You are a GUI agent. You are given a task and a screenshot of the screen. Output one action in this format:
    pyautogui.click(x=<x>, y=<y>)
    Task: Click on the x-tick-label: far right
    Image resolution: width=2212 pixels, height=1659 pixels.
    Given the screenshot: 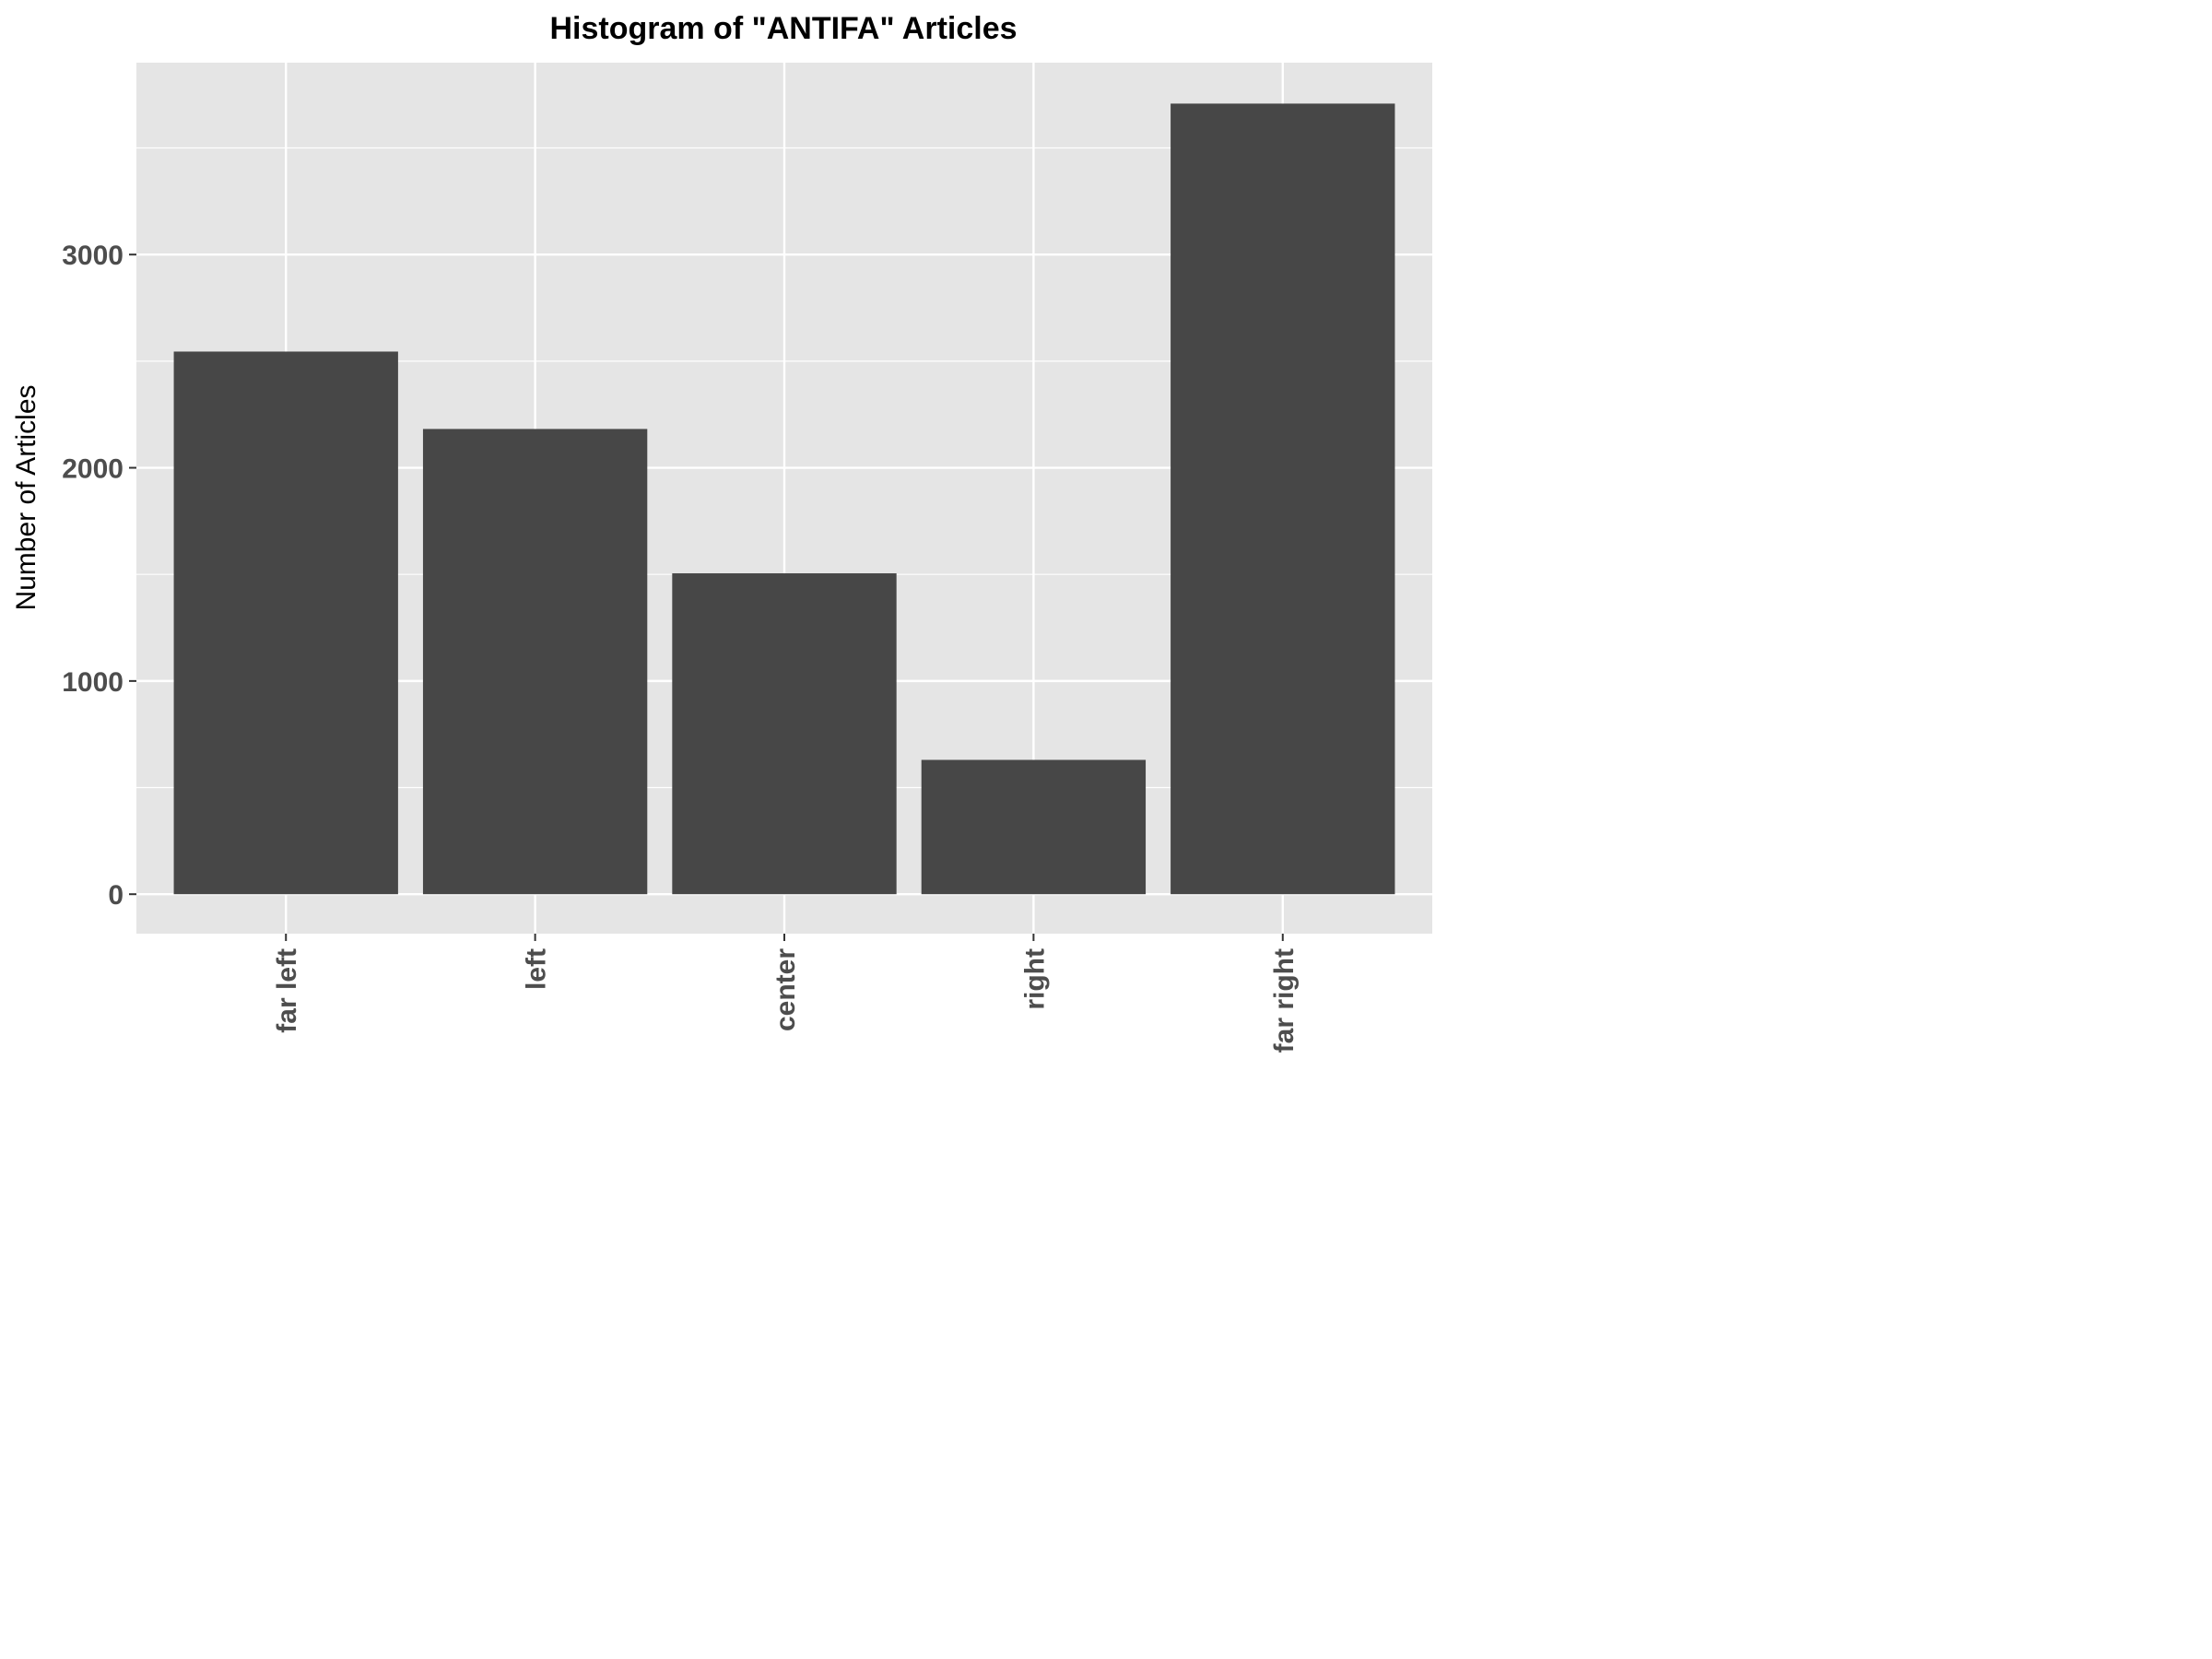 What is the action you would take?
    pyautogui.click(x=1284, y=1000)
    